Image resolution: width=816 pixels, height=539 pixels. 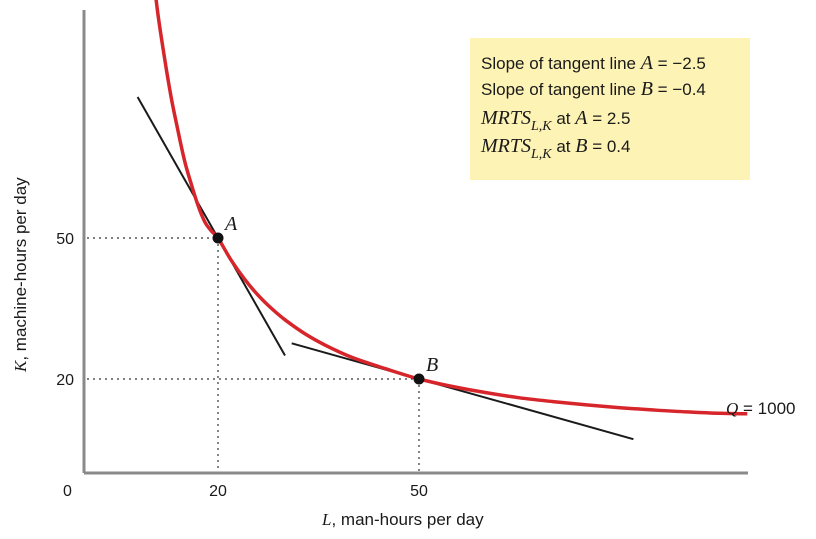 What do you see at coordinates (593, 89) in the screenshot?
I see `annotation-line-2: Slope of tangent line B = −0.4` at bounding box center [593, 89].